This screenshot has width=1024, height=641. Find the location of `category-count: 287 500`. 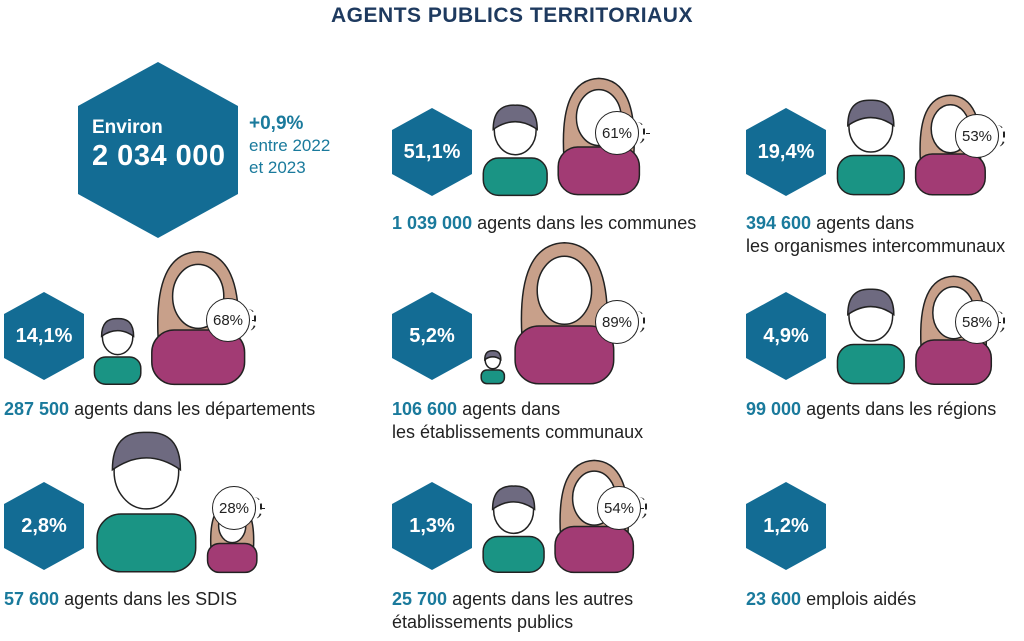

category-count: 287 500 is located at coordinates (37, 409).